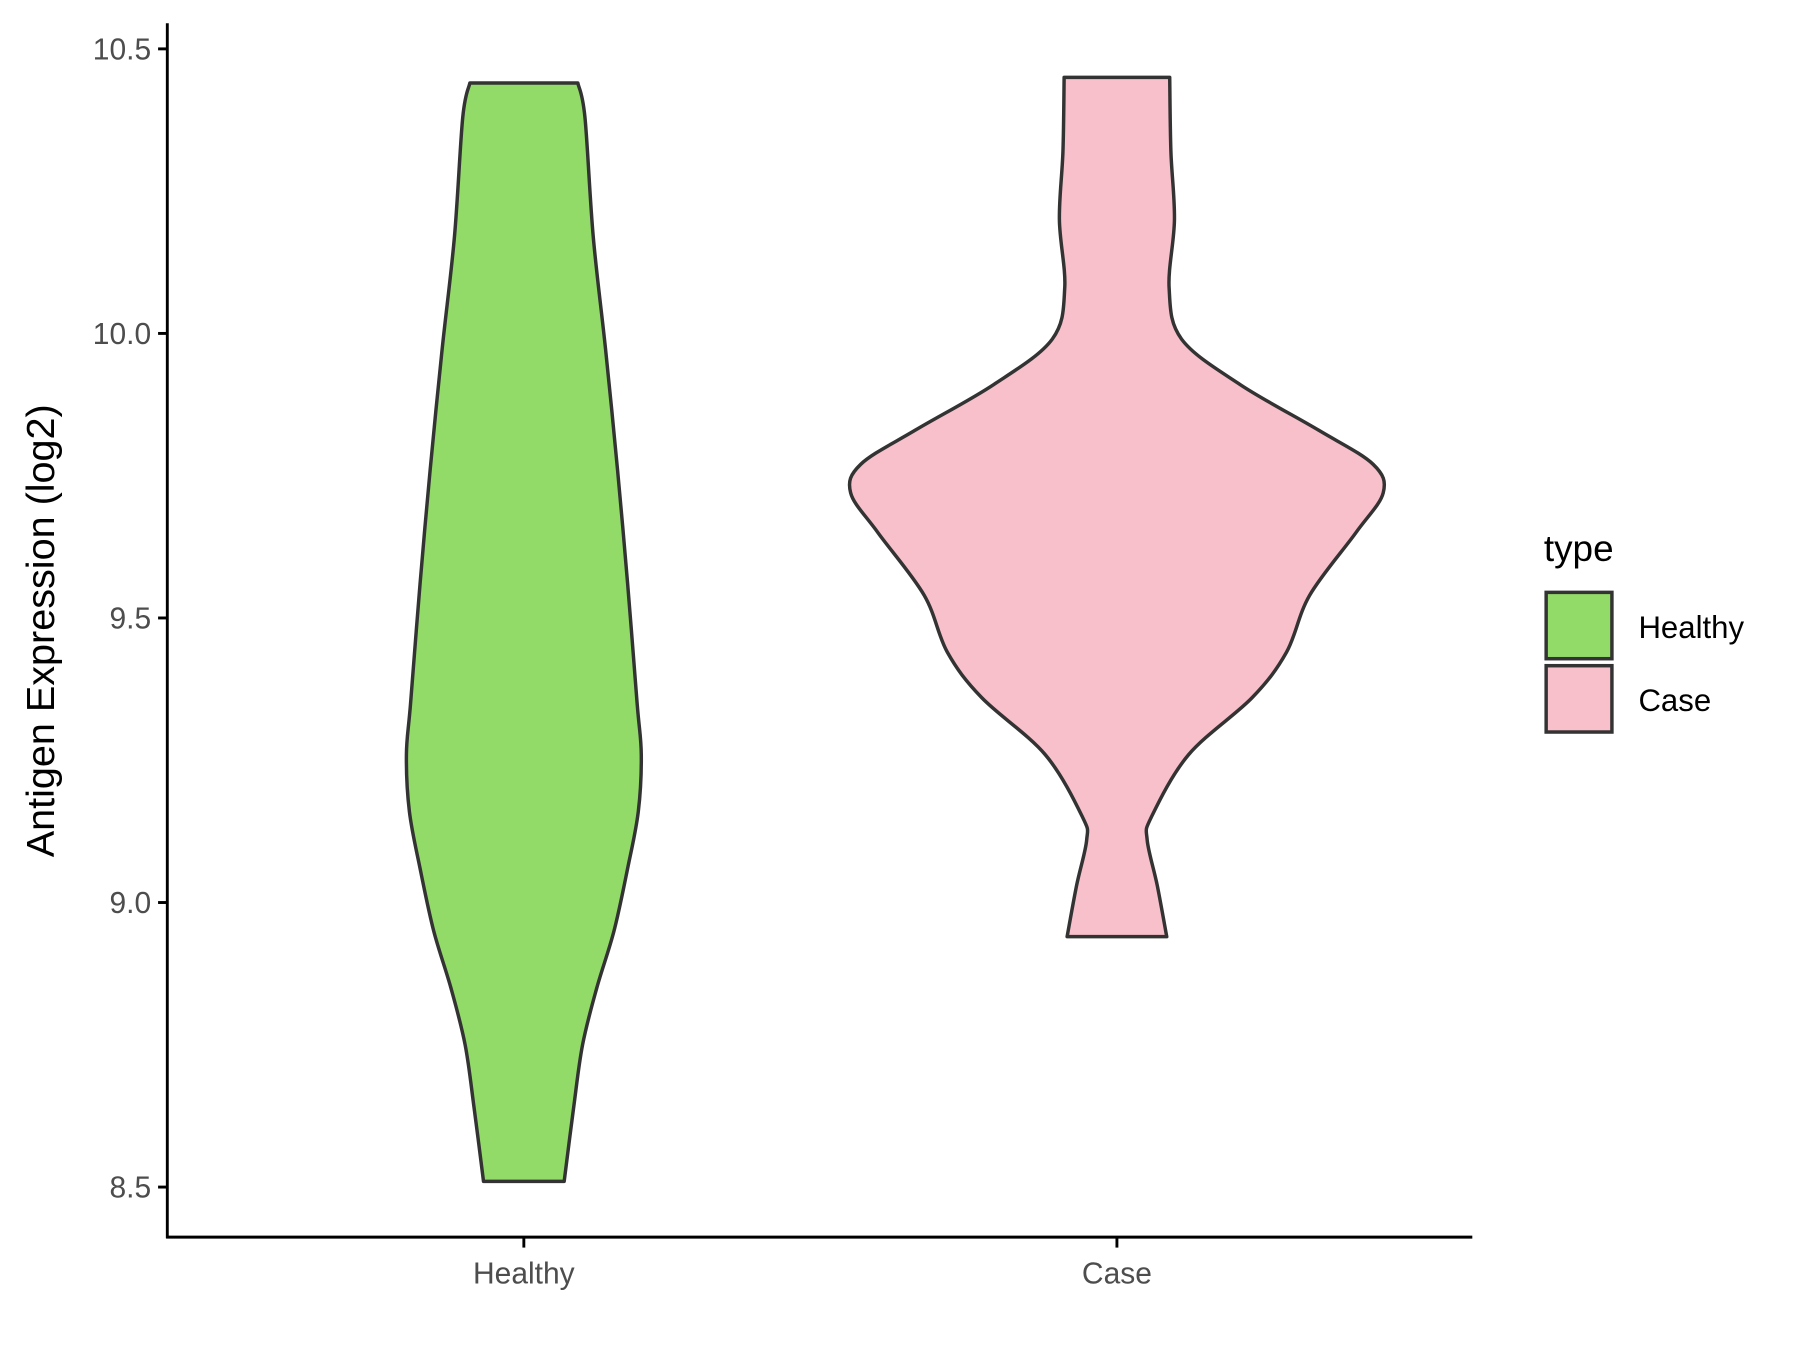  What do you see at coordinates (524, 1274) in the screenshot?
I see `x-tick-label: Healthy` at bounding box center [524, 1274].